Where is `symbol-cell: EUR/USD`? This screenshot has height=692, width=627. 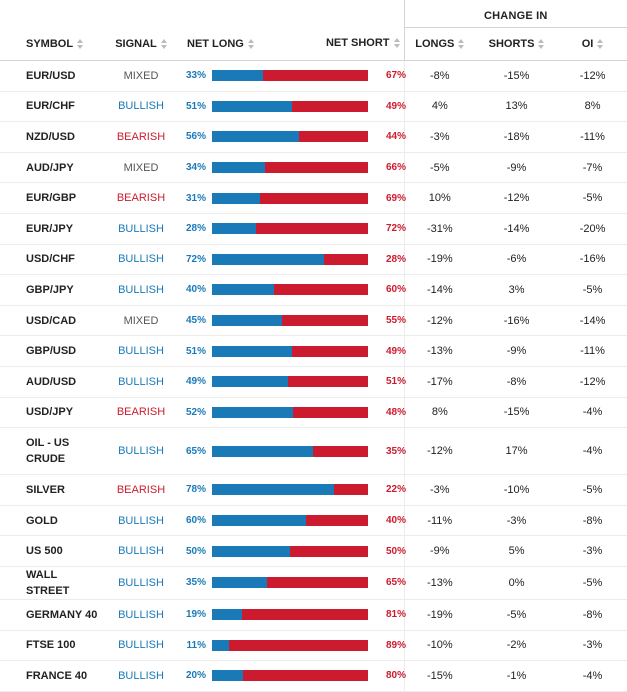
symbol-cell: EUR/USD is located at coordinates (50, 76).